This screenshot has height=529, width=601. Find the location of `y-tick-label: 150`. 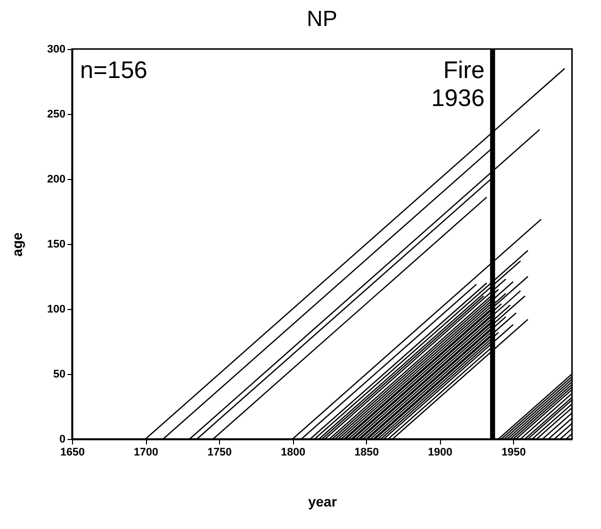

y-tick-label: 150 is located at coordinates (56, 244).